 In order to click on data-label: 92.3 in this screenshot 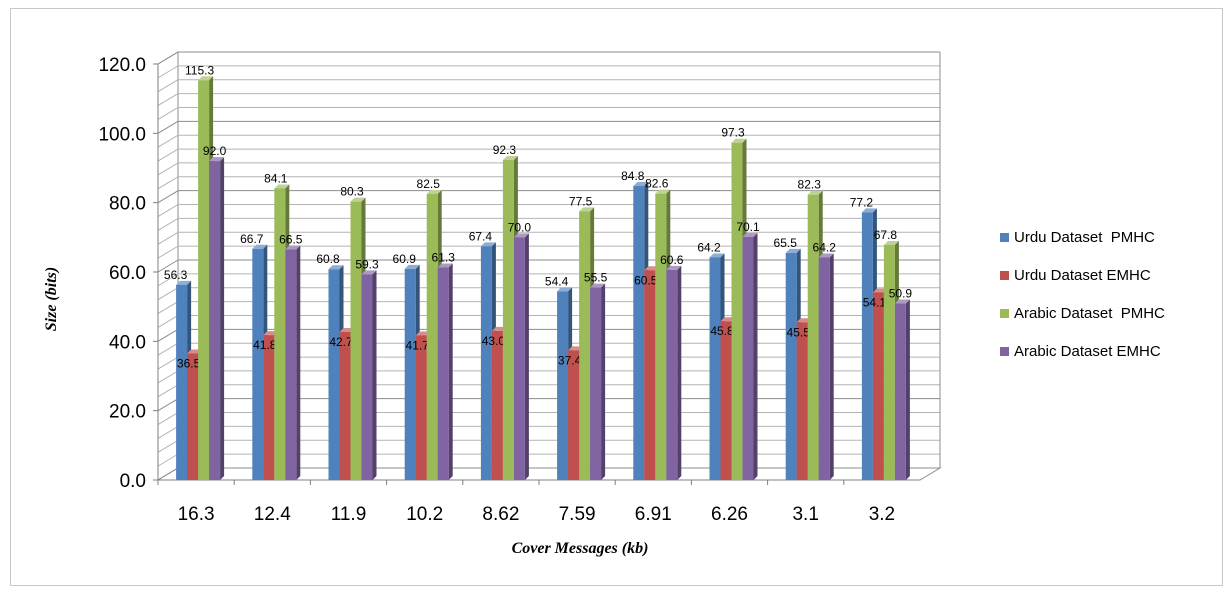, I will do `click(505, 150)`.